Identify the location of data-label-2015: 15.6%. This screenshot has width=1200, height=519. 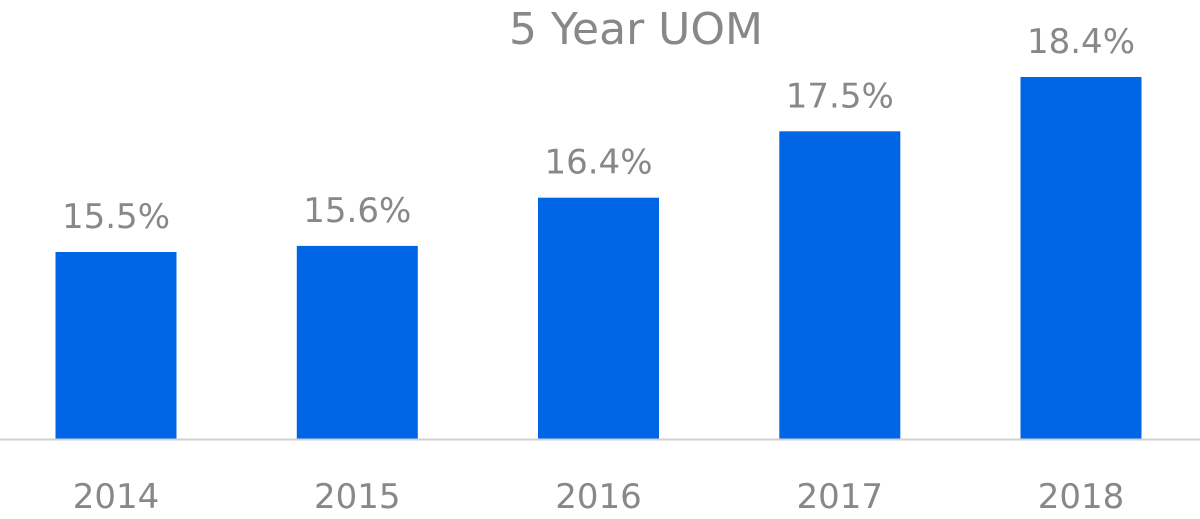
(357, 211).